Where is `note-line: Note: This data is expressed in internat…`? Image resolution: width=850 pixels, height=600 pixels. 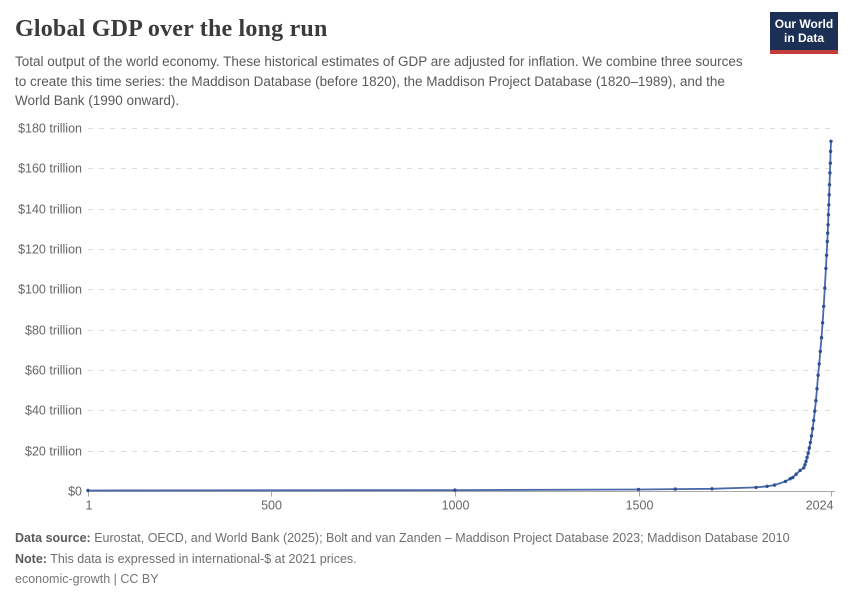 note-line: Note: This data is expressed in internat… is located at coordinates (402, 559).